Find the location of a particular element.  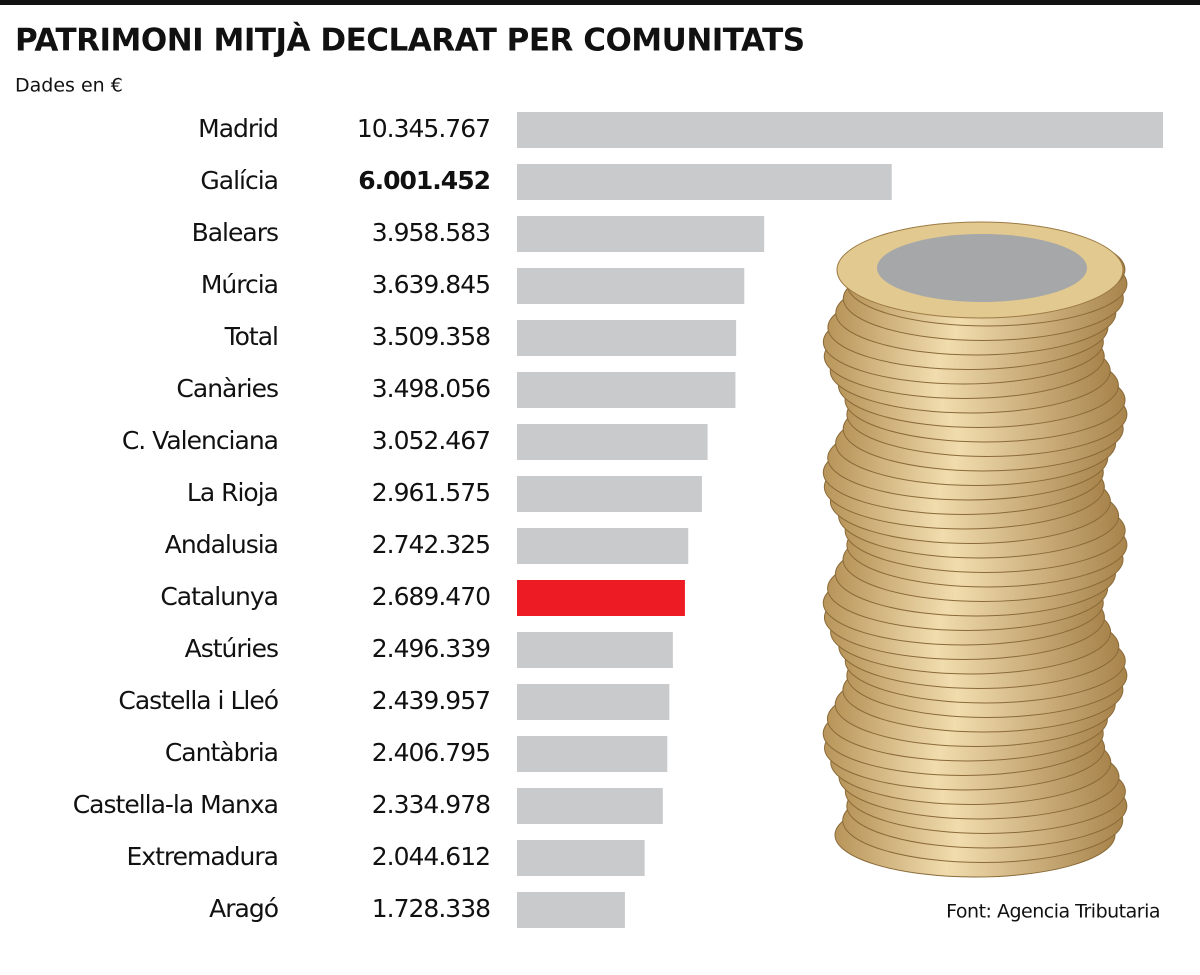

value-label: 3.498.056 is located at coordinates (431, 388).